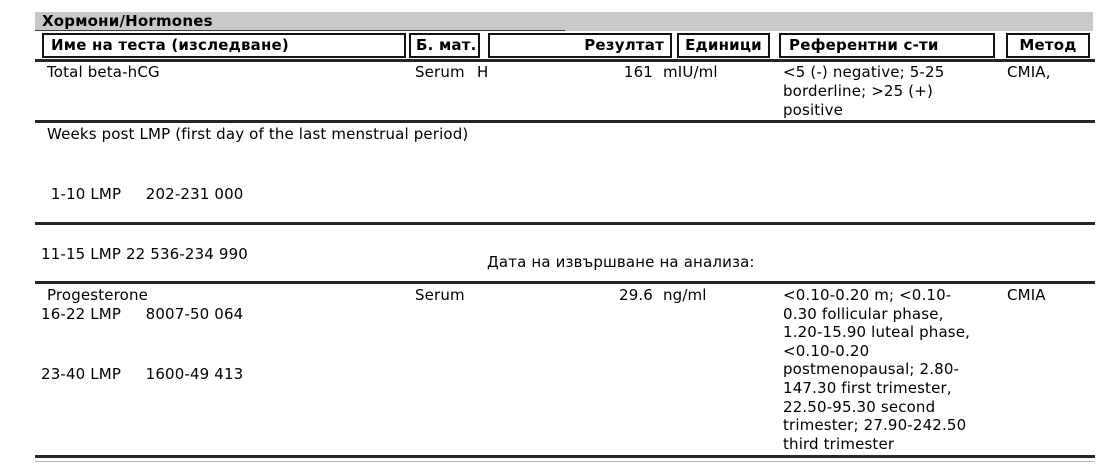  Describe the element at coordinates (1026, 295) in the screenshot. I see `method-value: CMIA` at that location.